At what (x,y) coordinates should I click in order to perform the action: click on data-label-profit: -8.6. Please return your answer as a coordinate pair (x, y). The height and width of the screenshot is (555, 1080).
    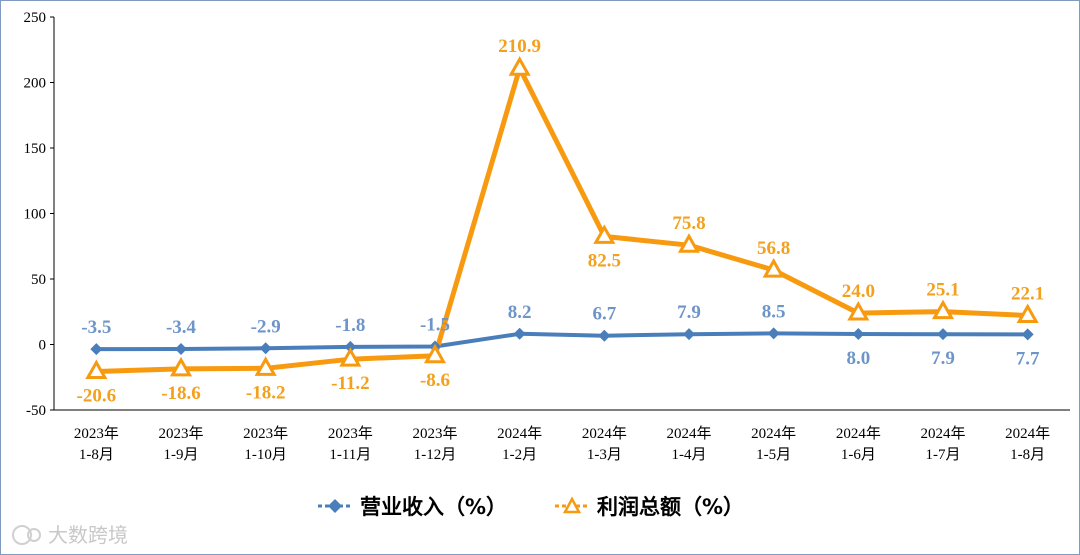
    Looking at the image, I should click on (435, 380).